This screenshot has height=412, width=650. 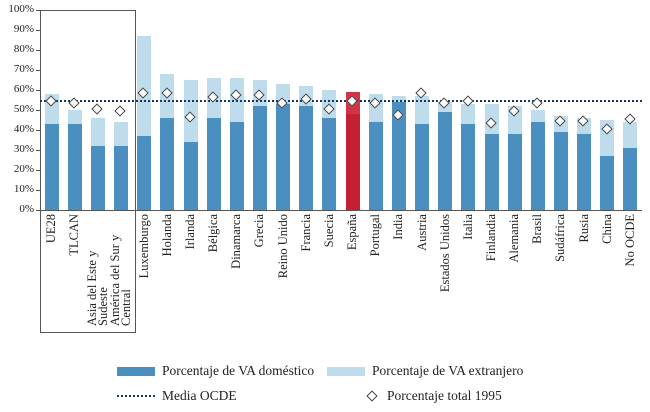 I want to click on x-axis-label-slot: Finlandia, so click(x=491, y=275).